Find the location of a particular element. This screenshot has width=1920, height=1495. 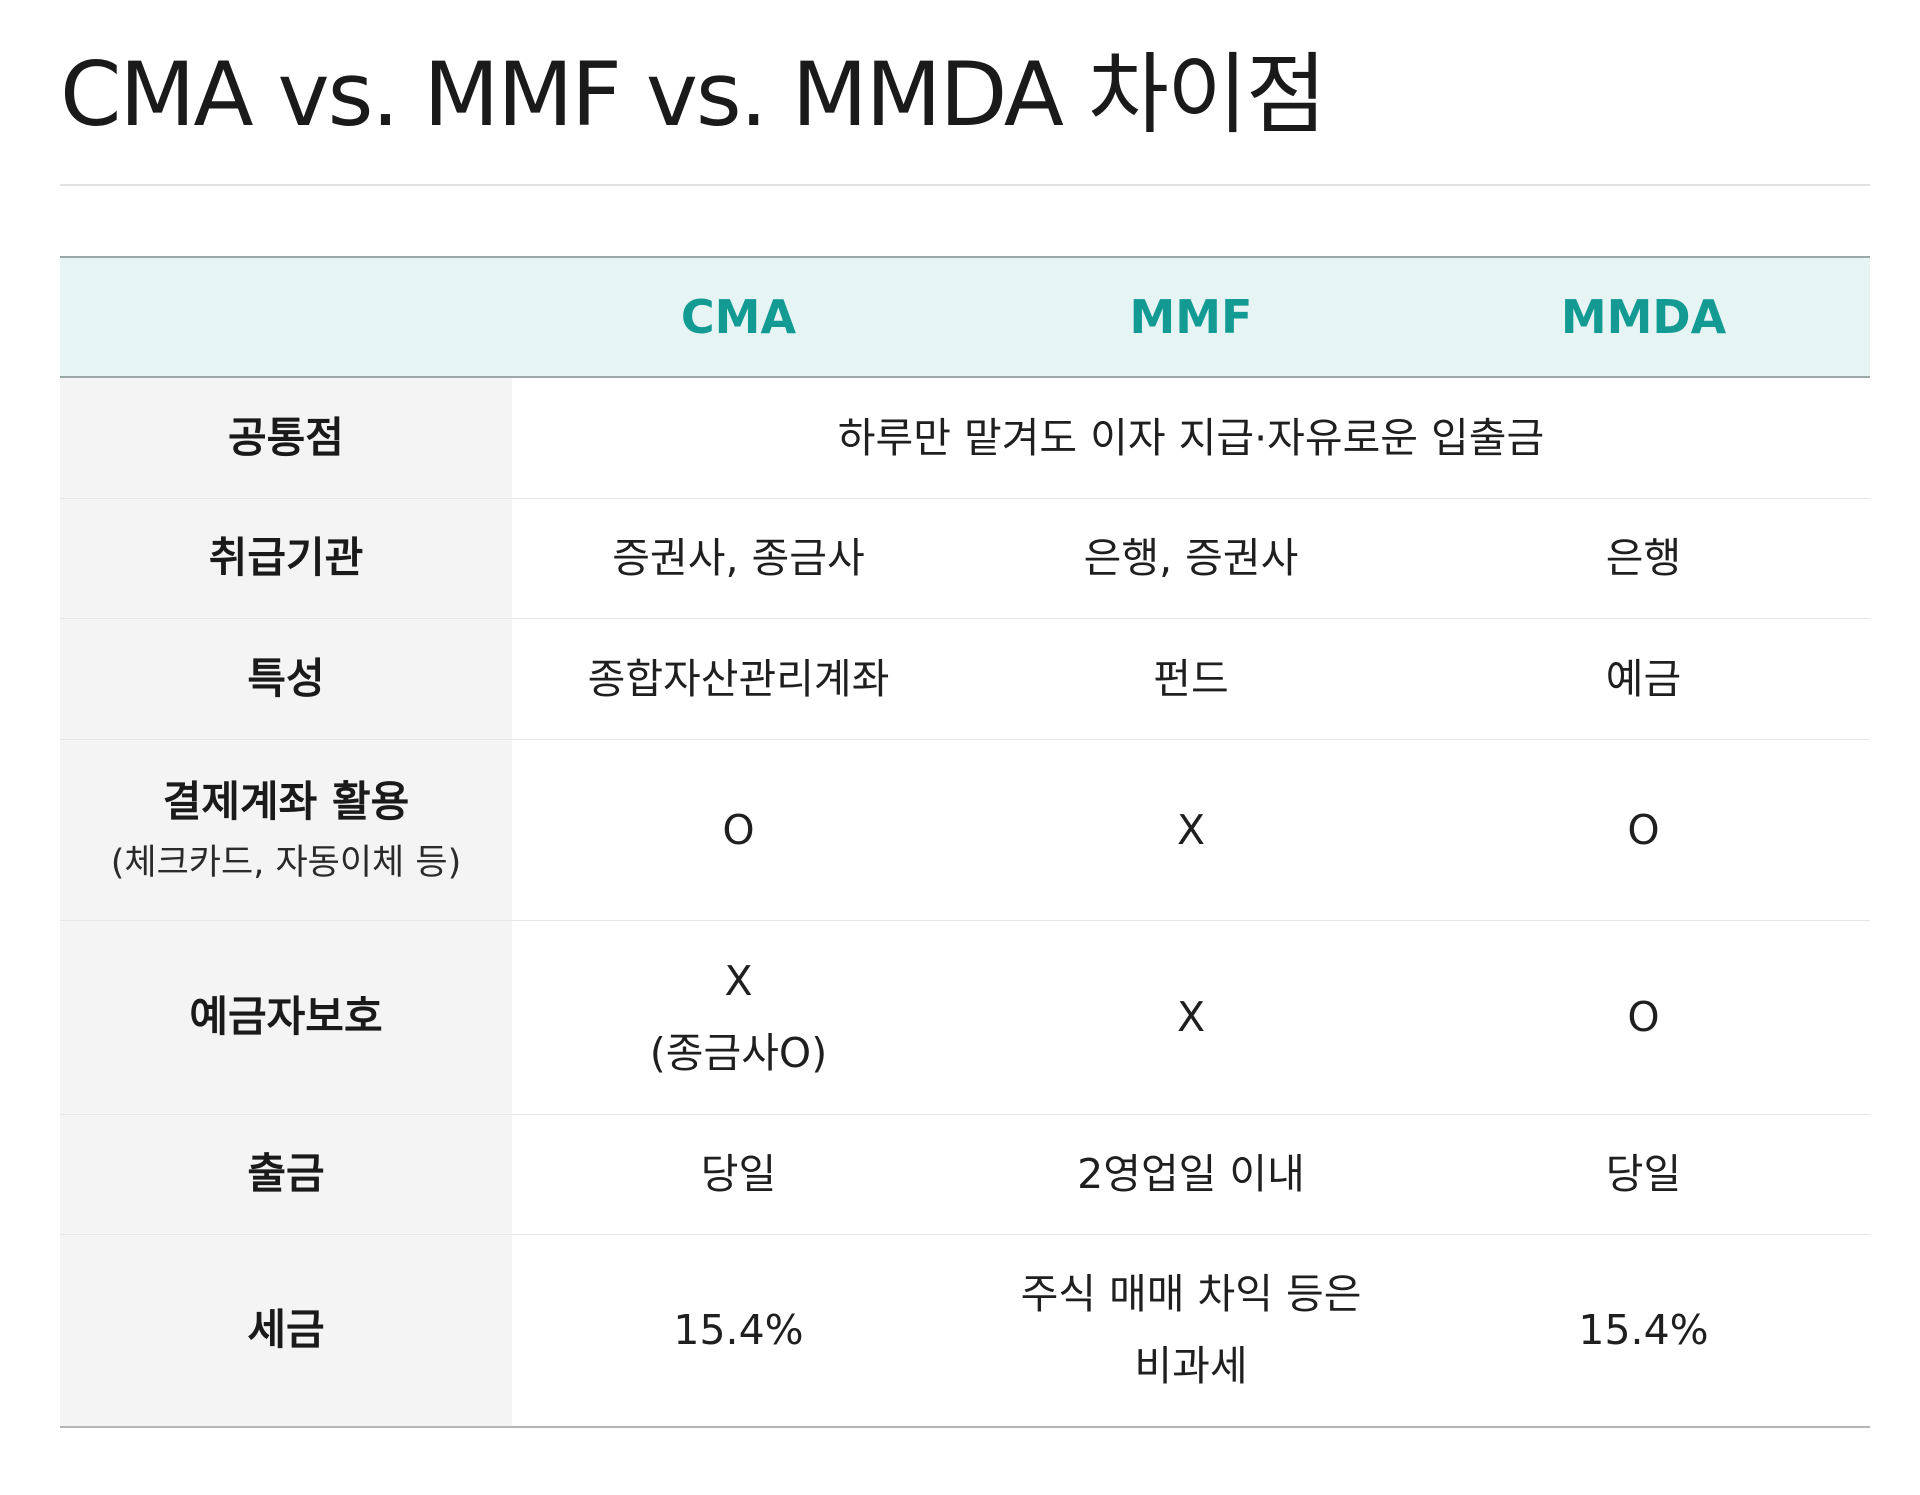

cell-mmf-tax-line1: 주식 매매 차익 등은 is located at coordinates (1191, 1294).